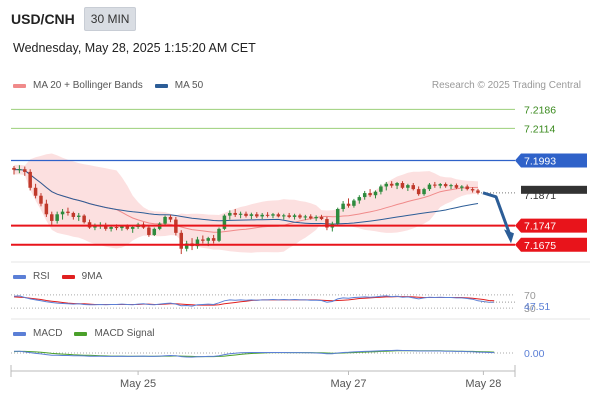  What do you see at coordinates (31, 276) in the screenshot?
I see `legend-item-rsi: RSI` at bounding box center [31, 276].